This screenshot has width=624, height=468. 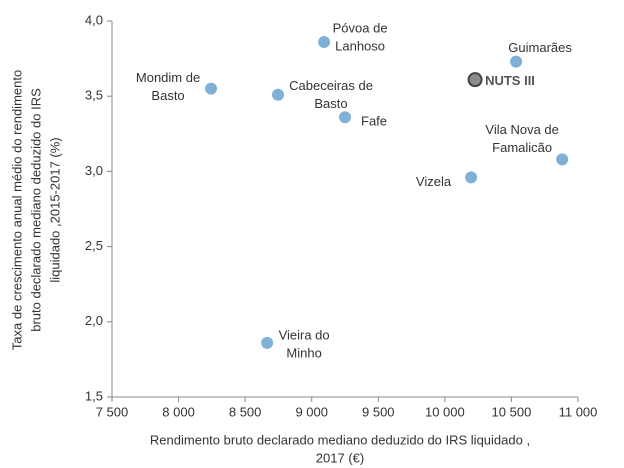 What do you see at coordinates (510, 80) in the screenshot?
I see `point-label: NUTS III` at bounding box center [510, 80].